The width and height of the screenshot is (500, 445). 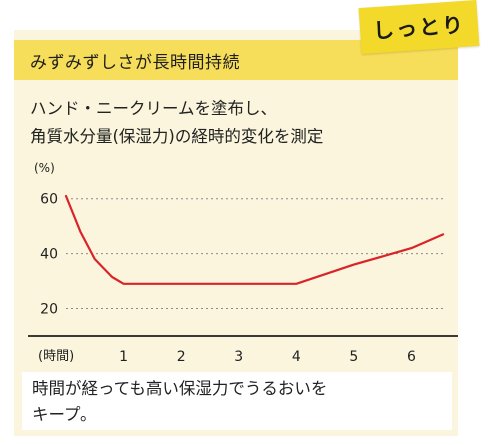 What do you see at coordinates (177, 136) in the screenshot?
I see `description-line-2: 角質水分量(保湿力)の経時的変化を測定` at bounding box center [177, 136].